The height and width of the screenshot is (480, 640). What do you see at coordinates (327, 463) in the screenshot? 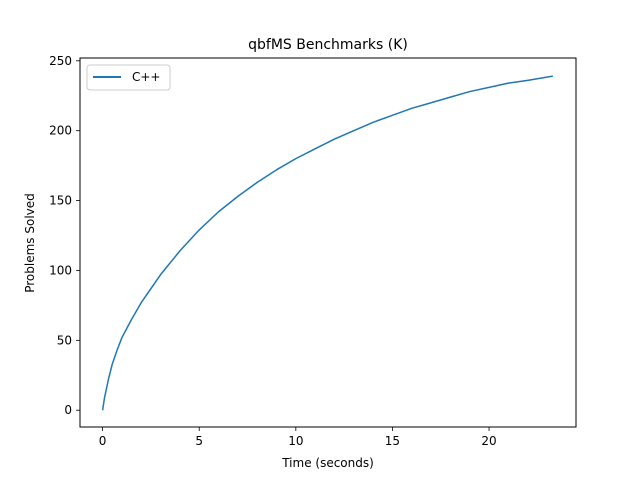
I see `x-axis-label: Time (seconds)` at bounding box center [327, 463].